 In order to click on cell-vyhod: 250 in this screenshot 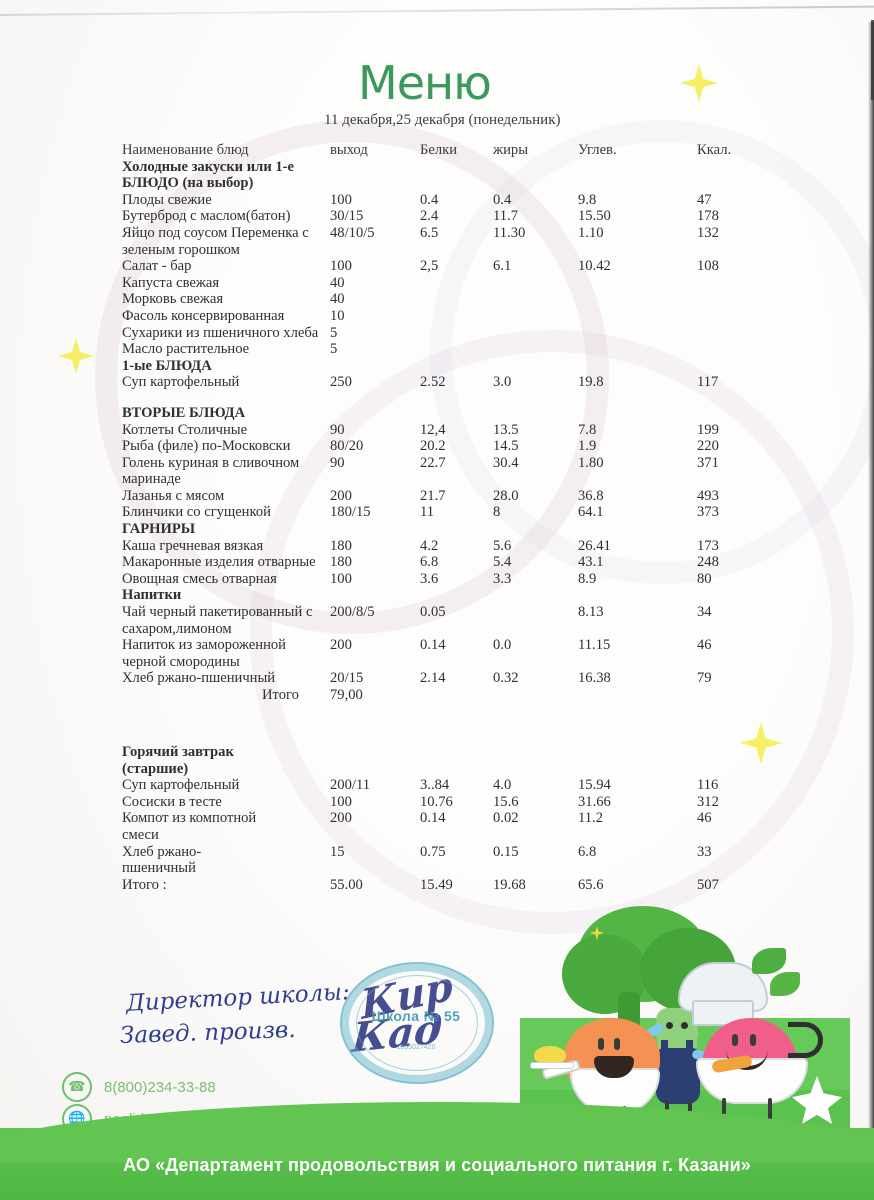, I will do `click(341, 382)`.